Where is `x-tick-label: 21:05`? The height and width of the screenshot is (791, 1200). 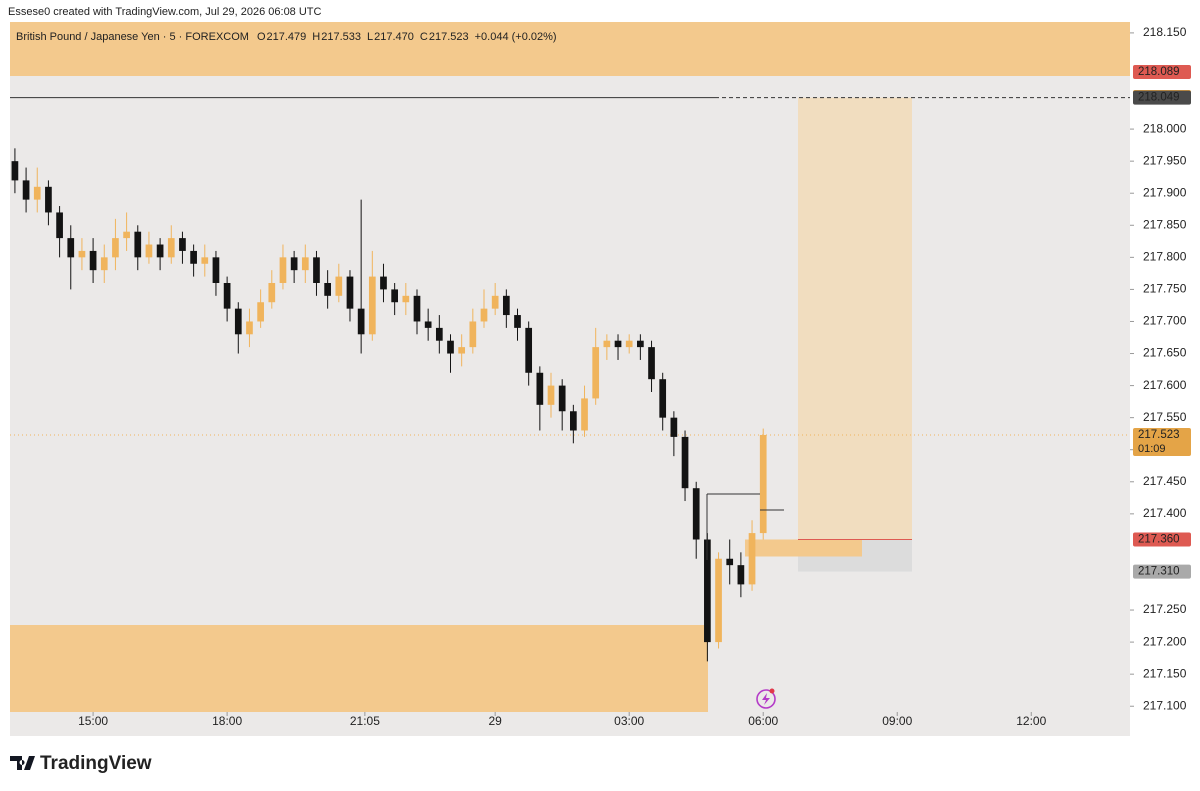
x-tick-label: 21:05 is located at coordinates (365, 721).